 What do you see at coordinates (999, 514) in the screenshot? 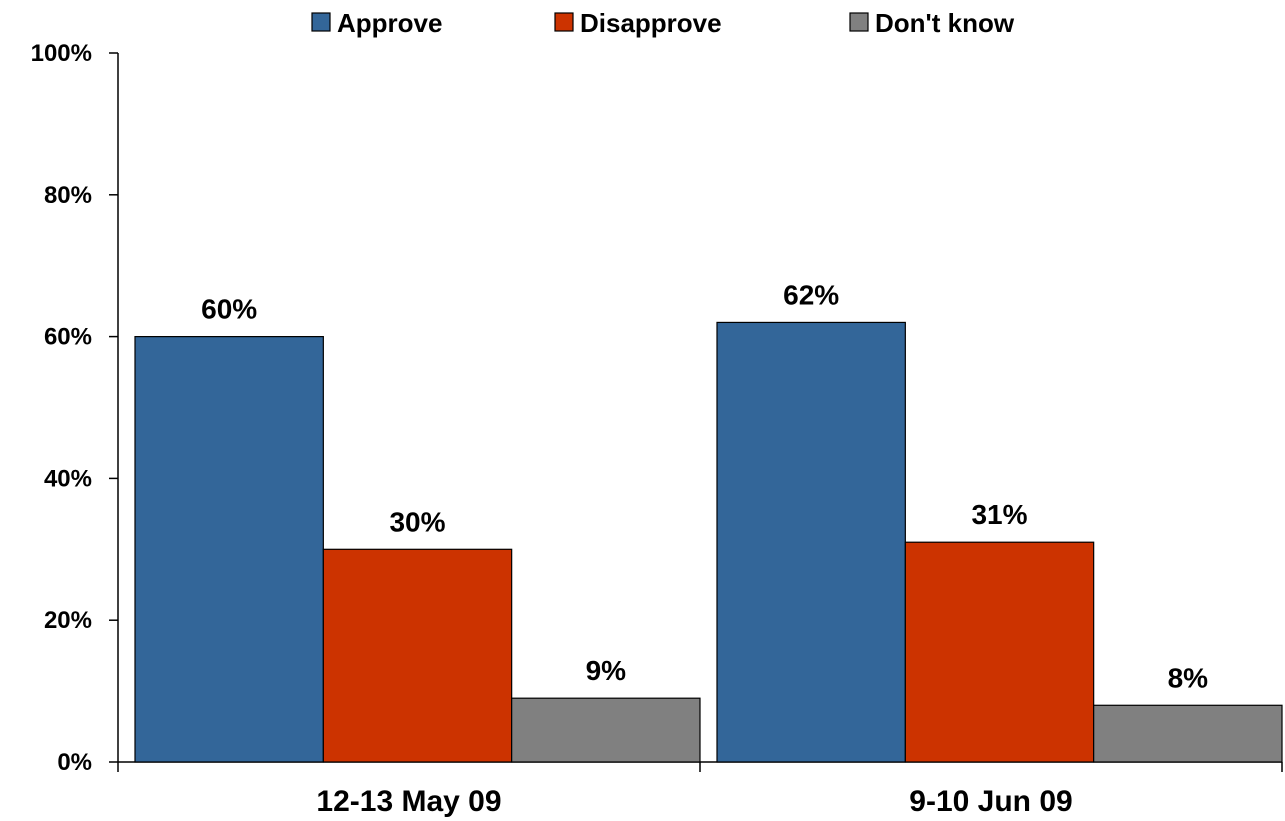
I see `data-label-disapprove: 31%` at bounding box center [999, 514].